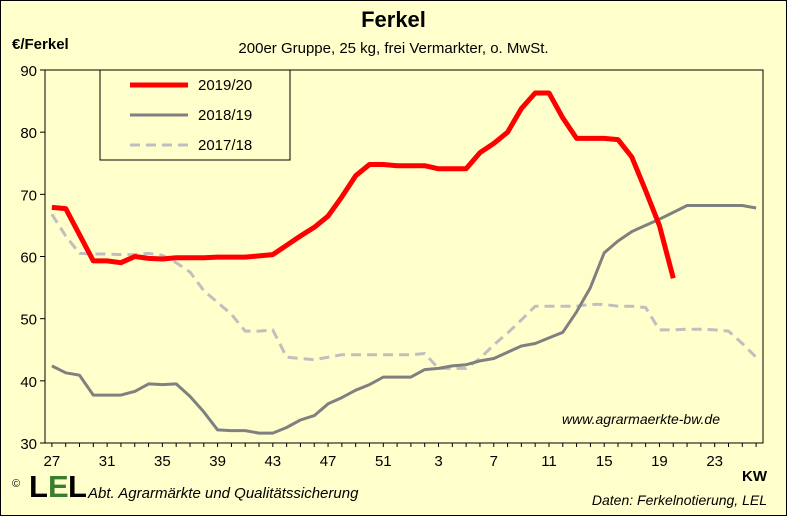 The image size is (787, 516). Describe the element at coordinates (28, 320) in the screenshot. I see `y-tick-label: 50` at that location.